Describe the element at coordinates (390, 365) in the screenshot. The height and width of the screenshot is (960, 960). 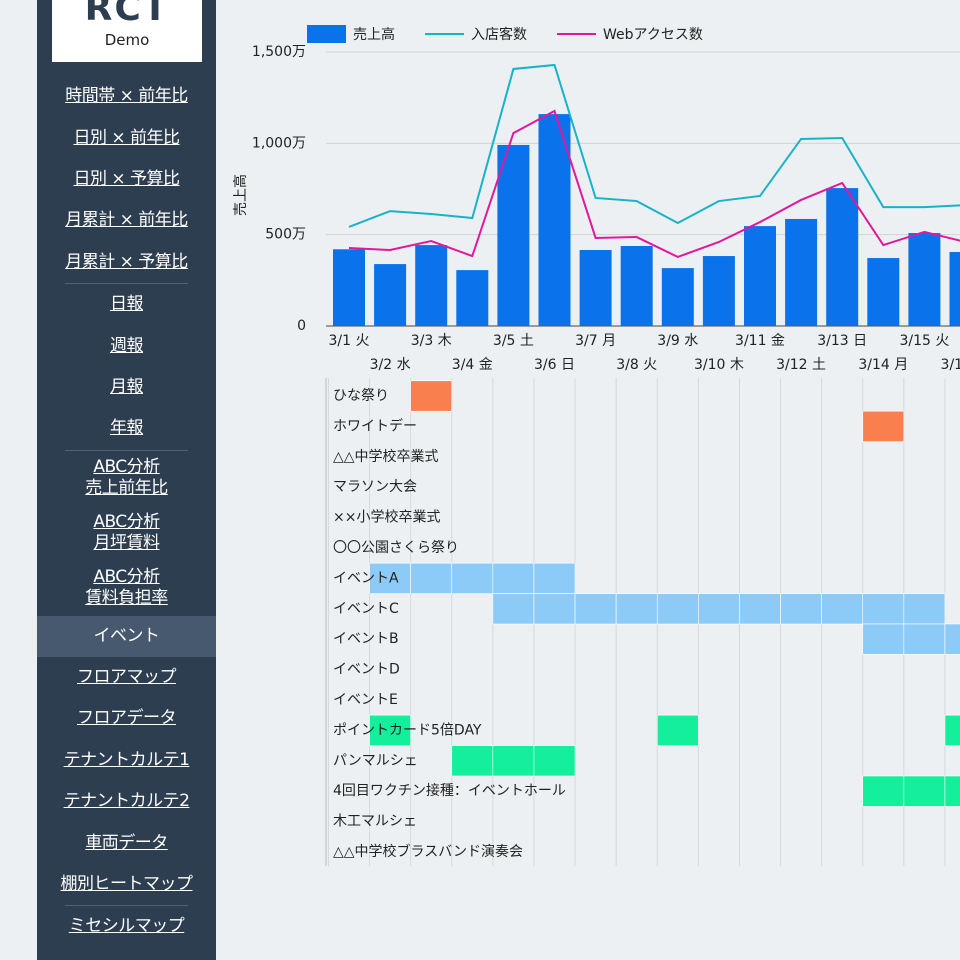
I see `x-tick-label: 3/2 水` at that location.